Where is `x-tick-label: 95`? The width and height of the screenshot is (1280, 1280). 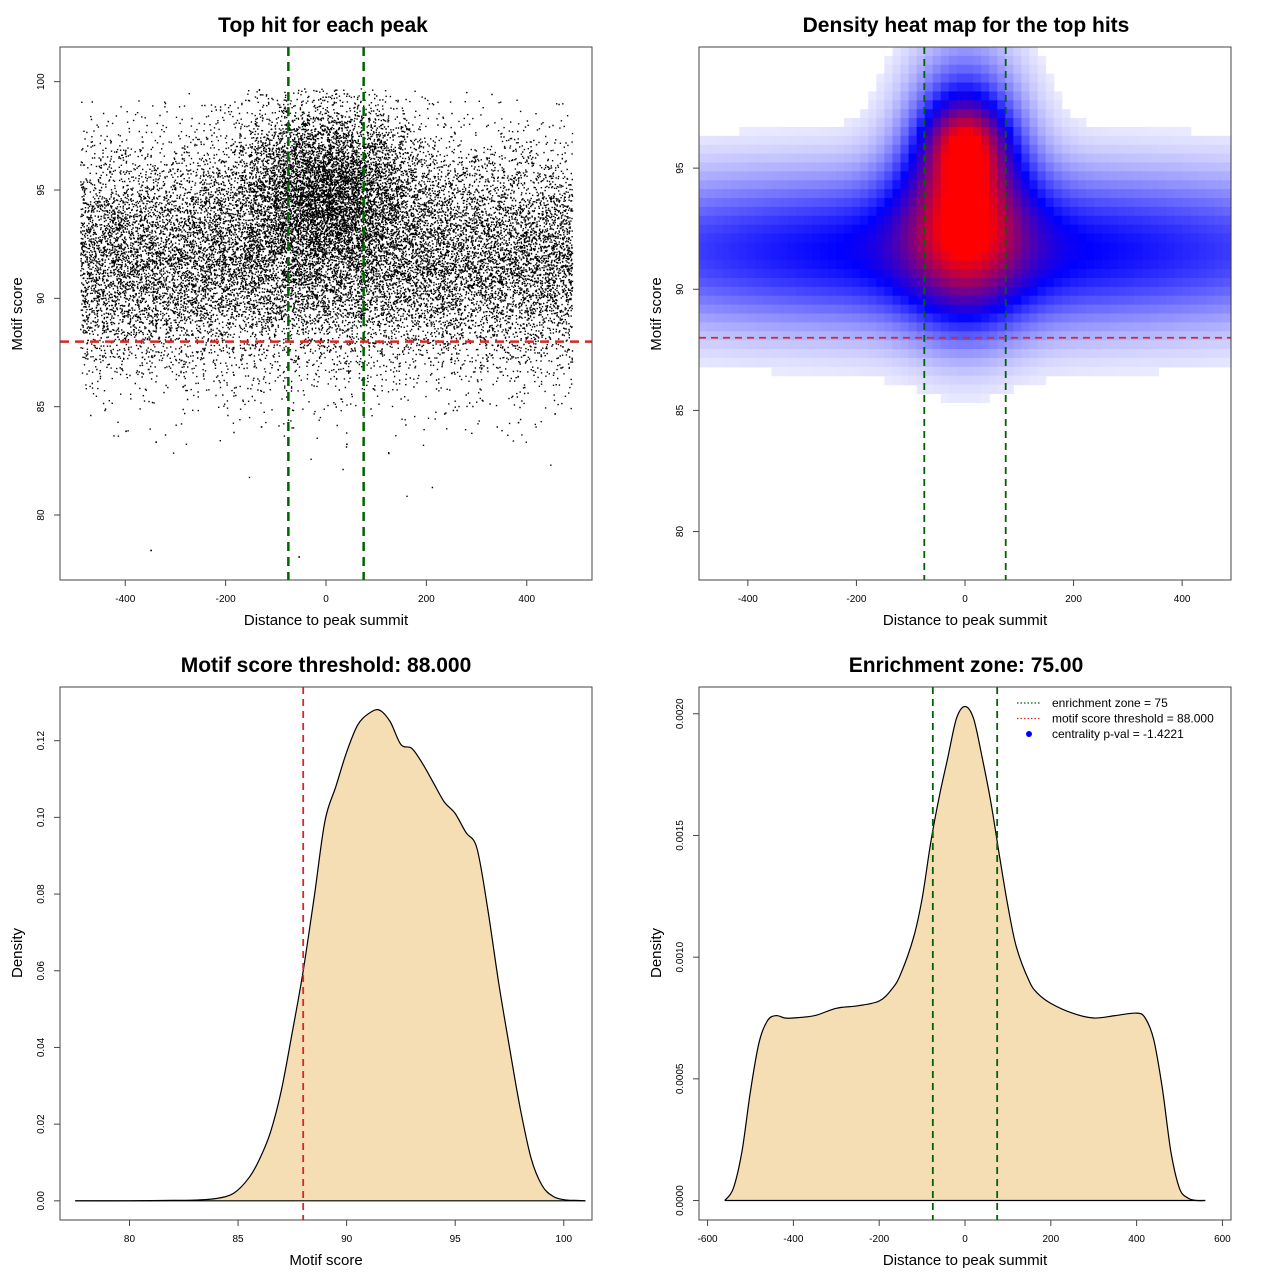 x-tick-label: 95 is located at coordinates (456, 1239).